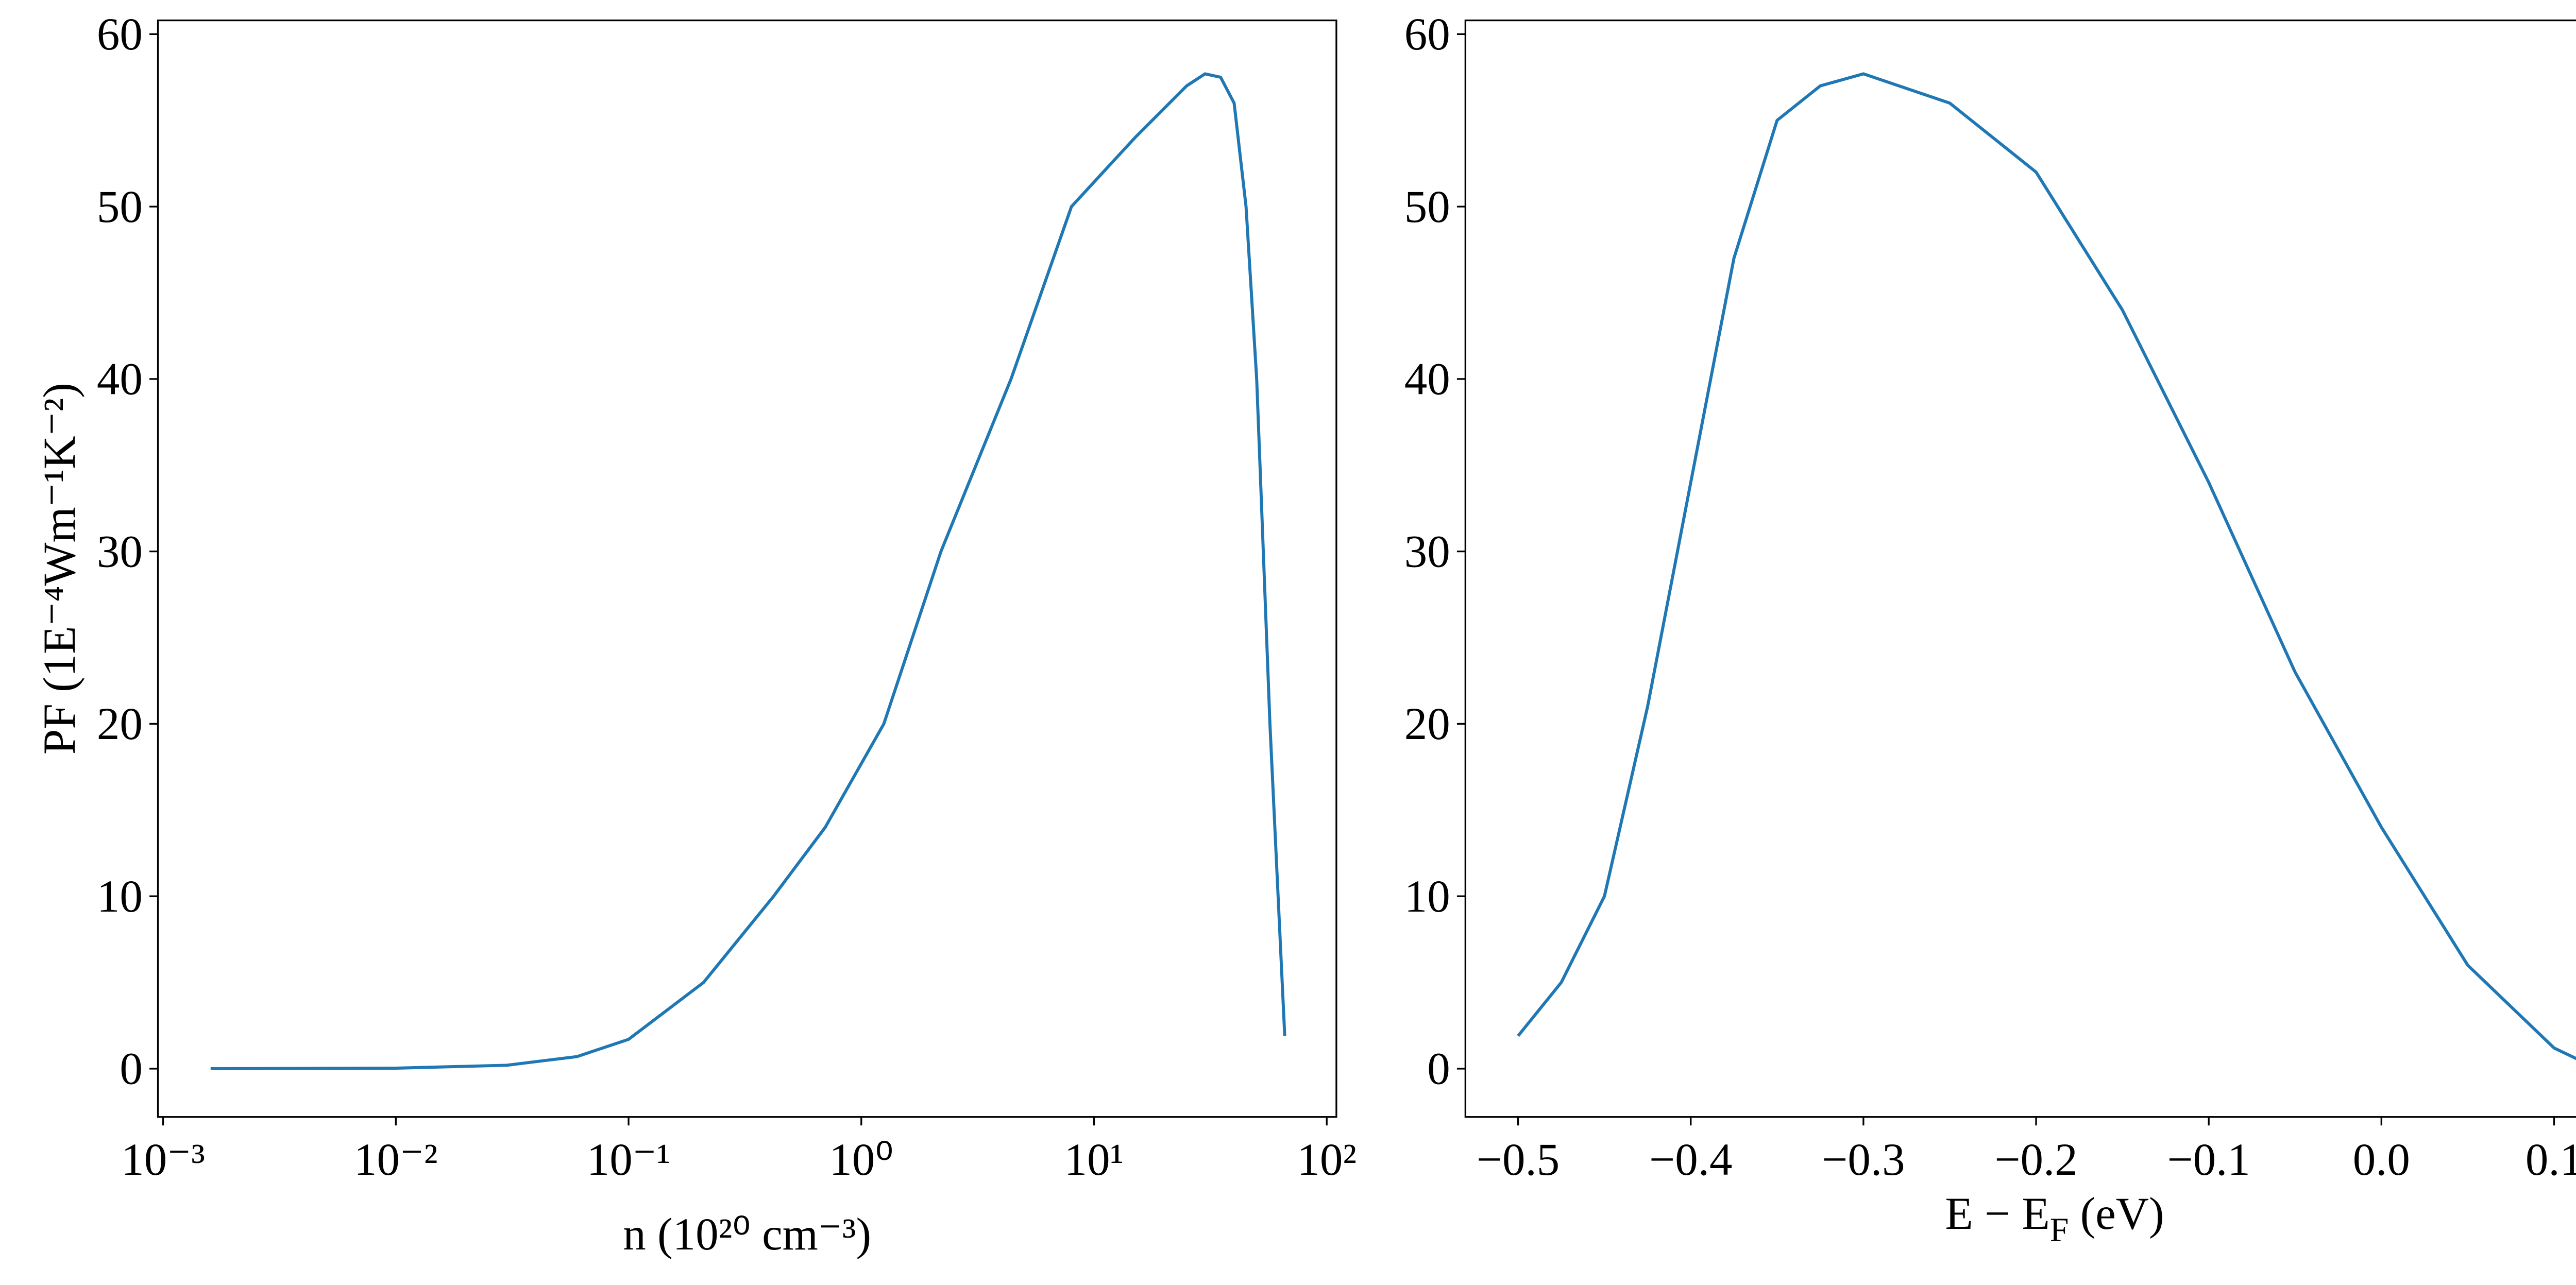 This screenshot has height=1285, width=2576. I want to click on x-axis-label-part: F, so click(2059, 1229).